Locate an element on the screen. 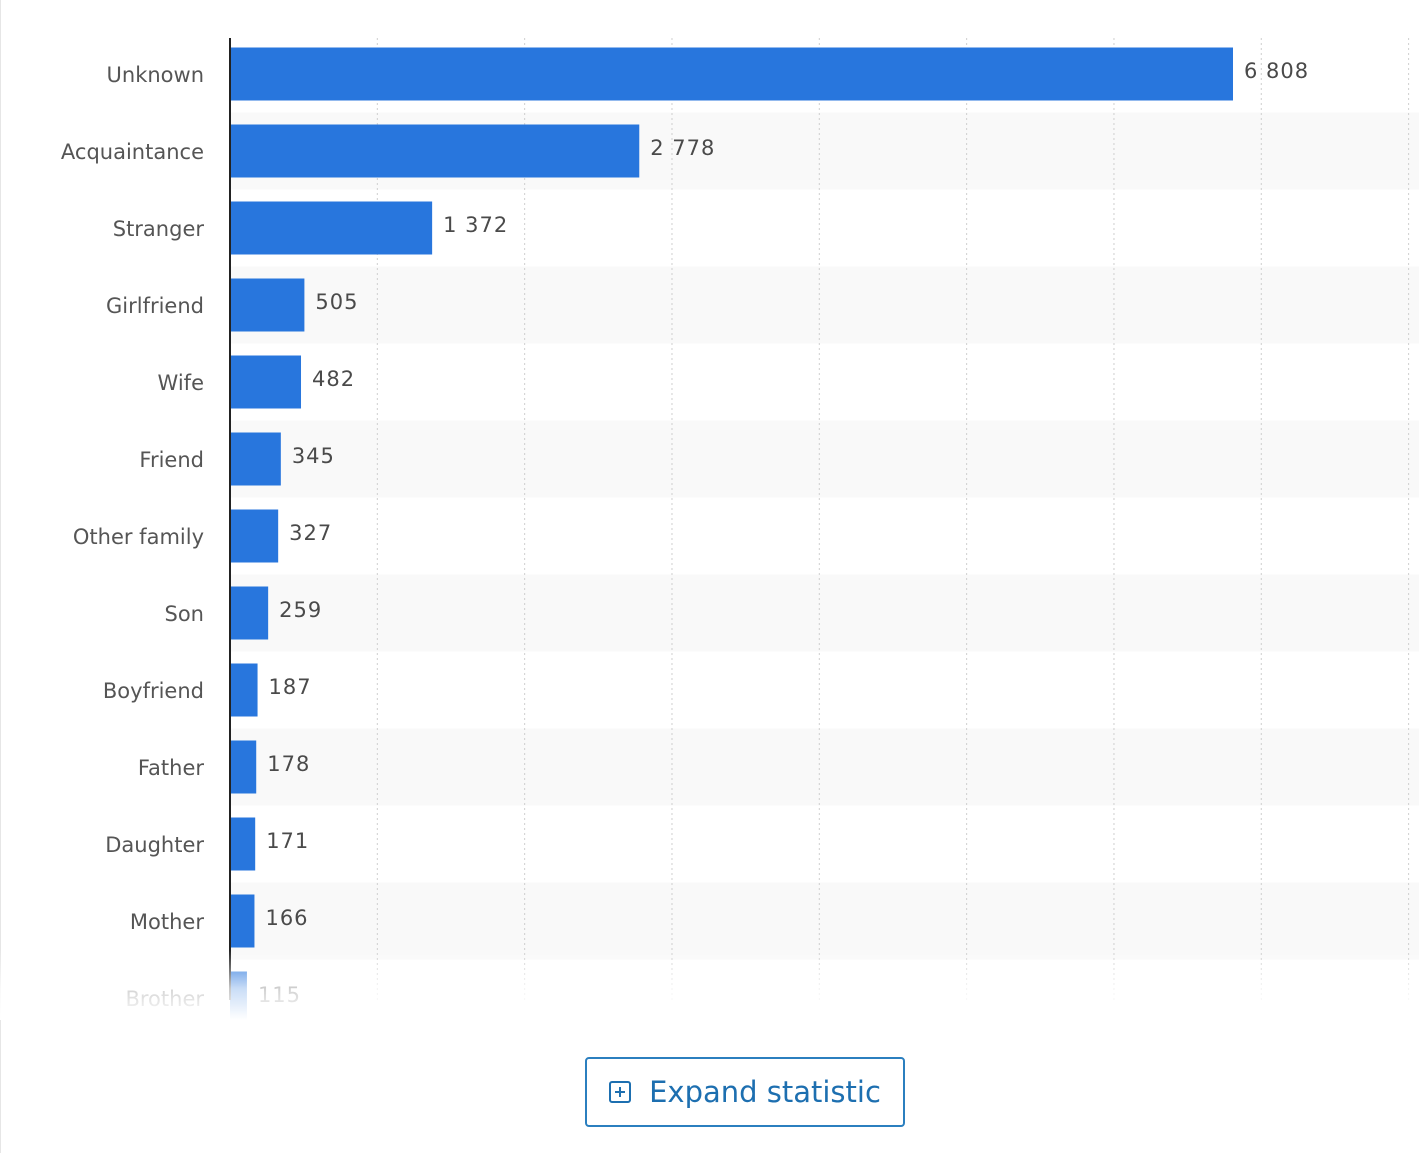  category-label: Brother is located at coordinates (164, 999).